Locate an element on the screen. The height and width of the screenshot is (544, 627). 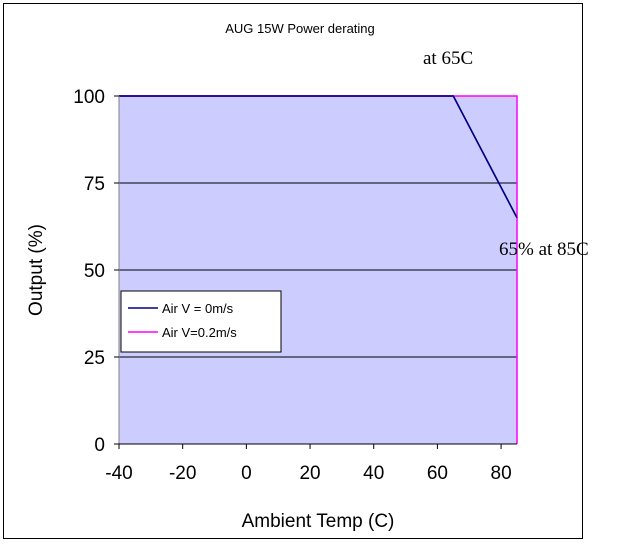
x-tick-label: 40 is located at coordinates (373, 473).